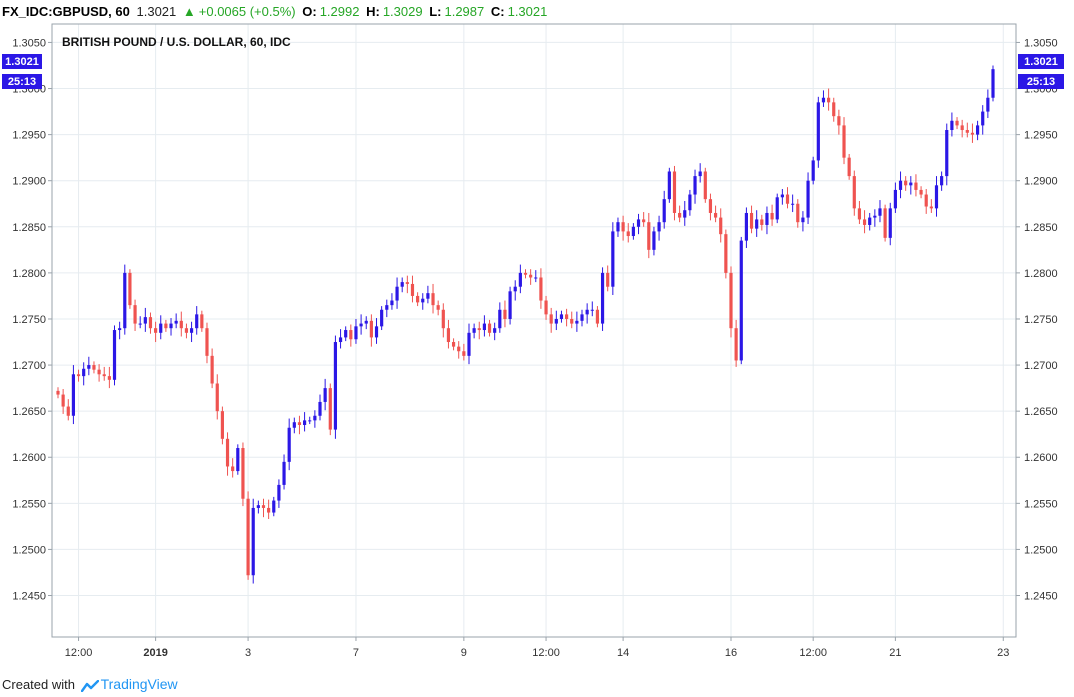 Image resolution: width=1074 pixels, height=697 pixels. I want to click on high-label: H:, so click(373, 11).